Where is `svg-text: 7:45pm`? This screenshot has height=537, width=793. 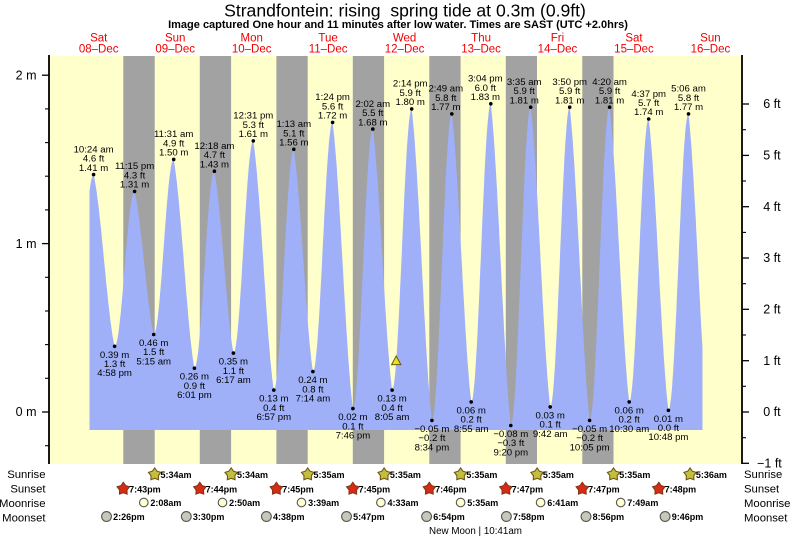
svg-text: 7:45pm is located at coordinates (375, 489).